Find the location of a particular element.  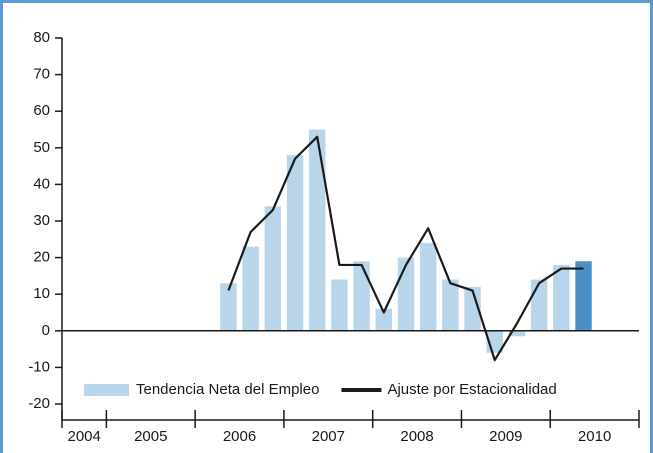

x-tick-label: 2006 is located at coordinates (239, 436).